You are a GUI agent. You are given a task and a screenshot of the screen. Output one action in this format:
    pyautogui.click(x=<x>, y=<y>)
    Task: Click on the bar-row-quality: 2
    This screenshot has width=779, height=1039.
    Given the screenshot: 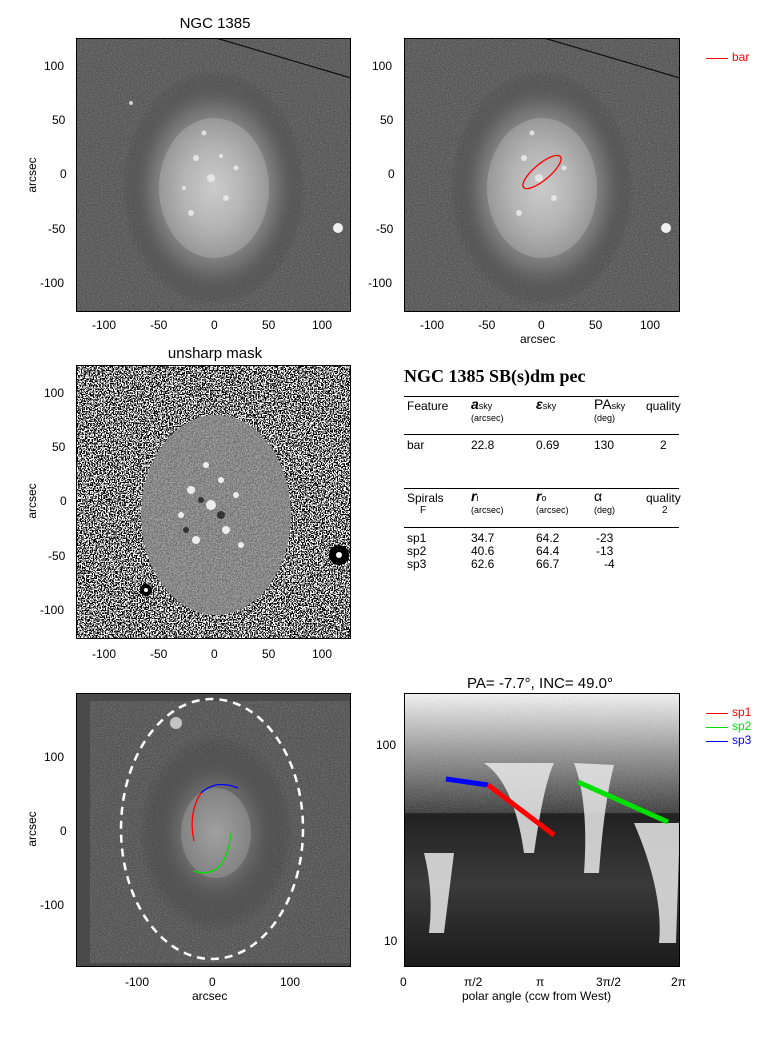 What is the action you would take?
    pyautogui.click(x=663, y=445)
    